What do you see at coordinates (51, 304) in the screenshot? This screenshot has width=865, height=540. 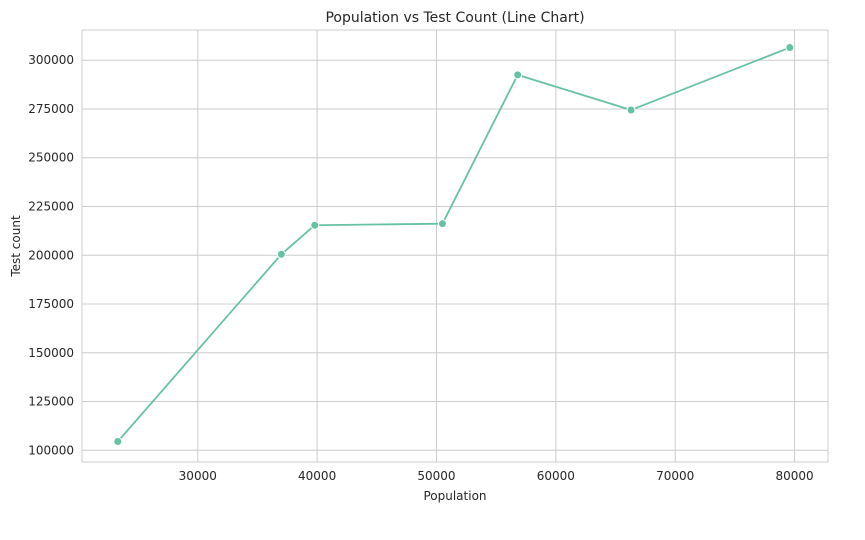 I see `y-tick-label: 175000` at bounding box center [51, 304].